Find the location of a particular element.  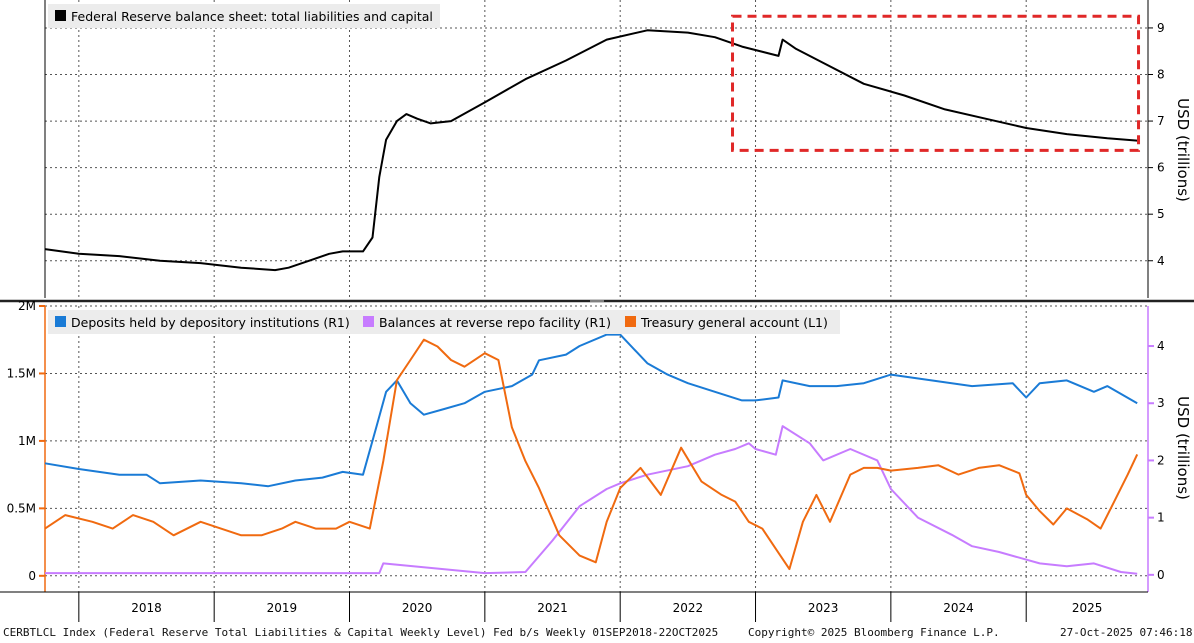

x-tick-label: 2024 is located at coordinates (958, 608).